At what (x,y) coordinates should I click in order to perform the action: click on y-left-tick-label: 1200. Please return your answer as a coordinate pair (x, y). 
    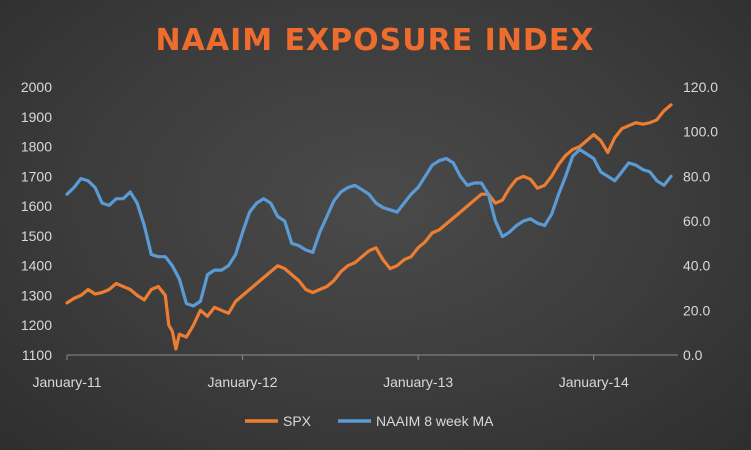
    Looking at the image, I should click on (36, 325).